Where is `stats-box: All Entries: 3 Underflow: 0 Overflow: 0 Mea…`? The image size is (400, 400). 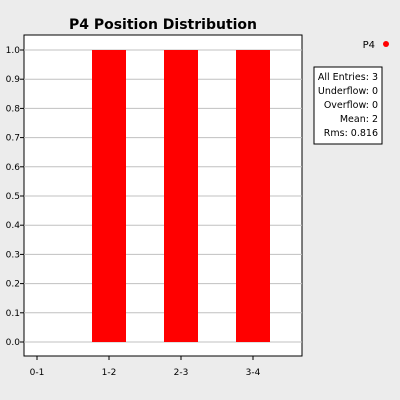
stats-box: All Entries: 3 Underflow: 0 Overflow: 0 Mea… is located at coordinates (348, 105).